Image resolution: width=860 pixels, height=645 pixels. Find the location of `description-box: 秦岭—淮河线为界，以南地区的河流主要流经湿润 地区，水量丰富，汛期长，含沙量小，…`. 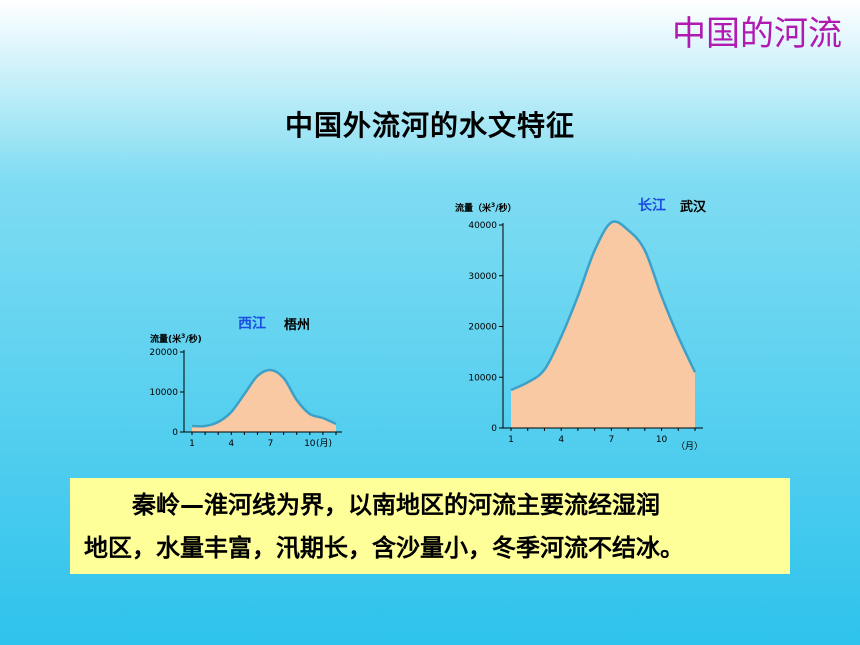

description-box: 秦岭—淮河线为界，以南地区的河流主要流经湿润 地区，水量丰富，汛期长，含沙量小，… is located at coordinates (430, 526).